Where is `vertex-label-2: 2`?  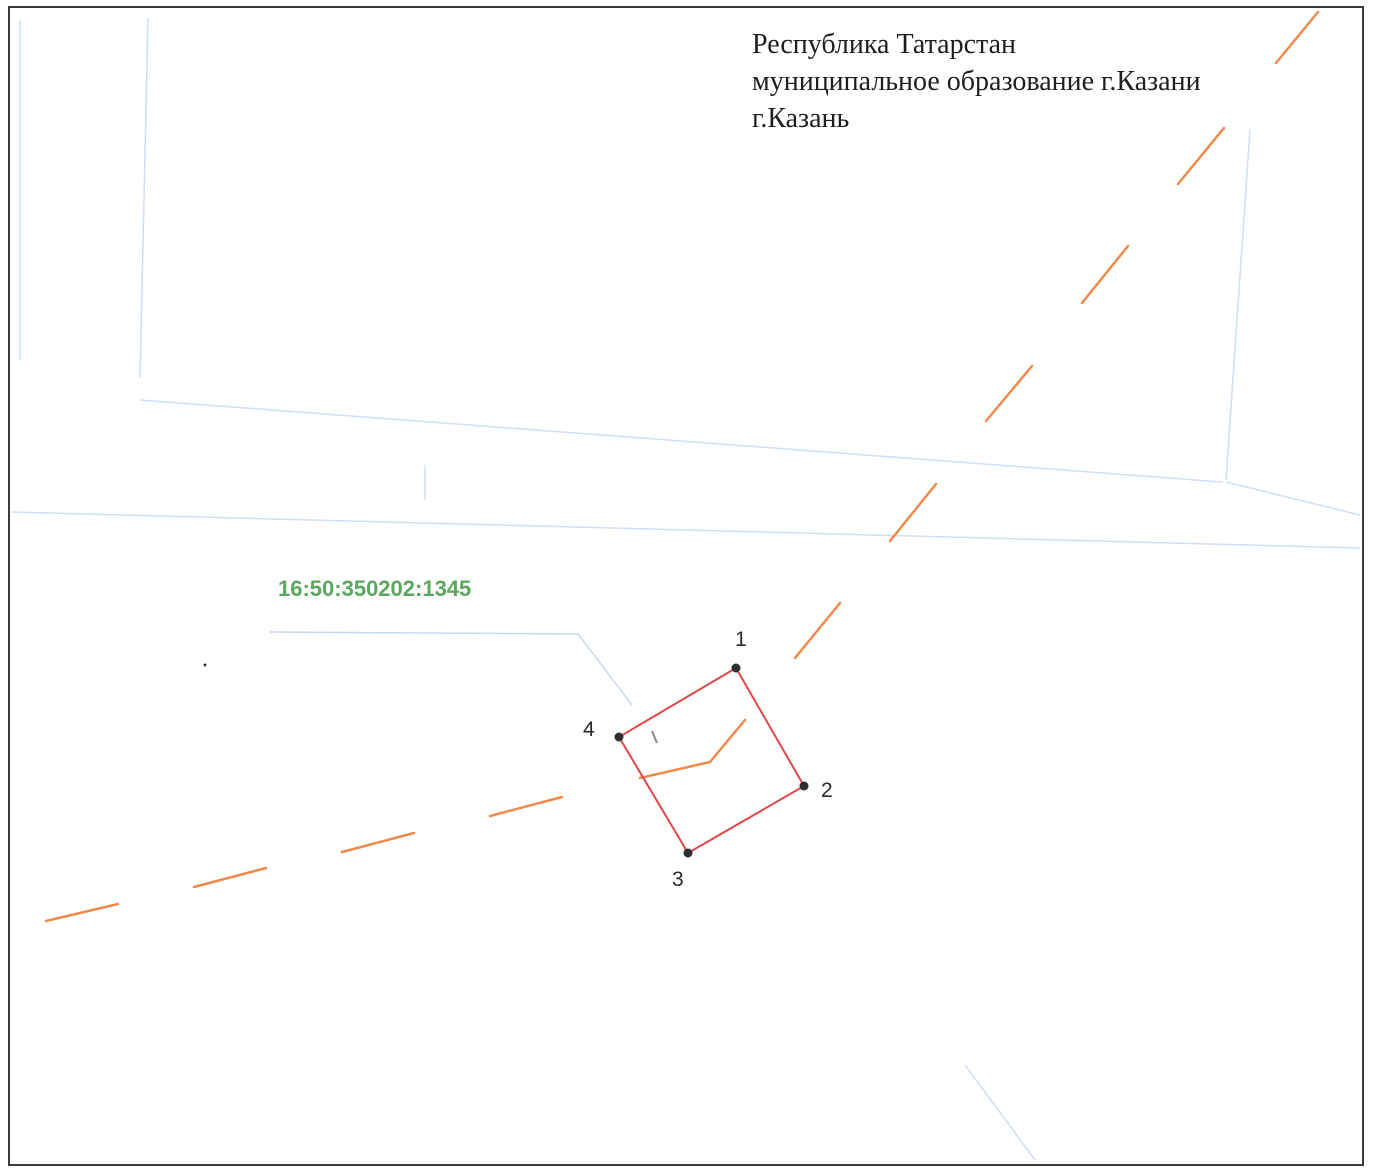
vertex-label-2: 2 is located at coordinates (827, 790).